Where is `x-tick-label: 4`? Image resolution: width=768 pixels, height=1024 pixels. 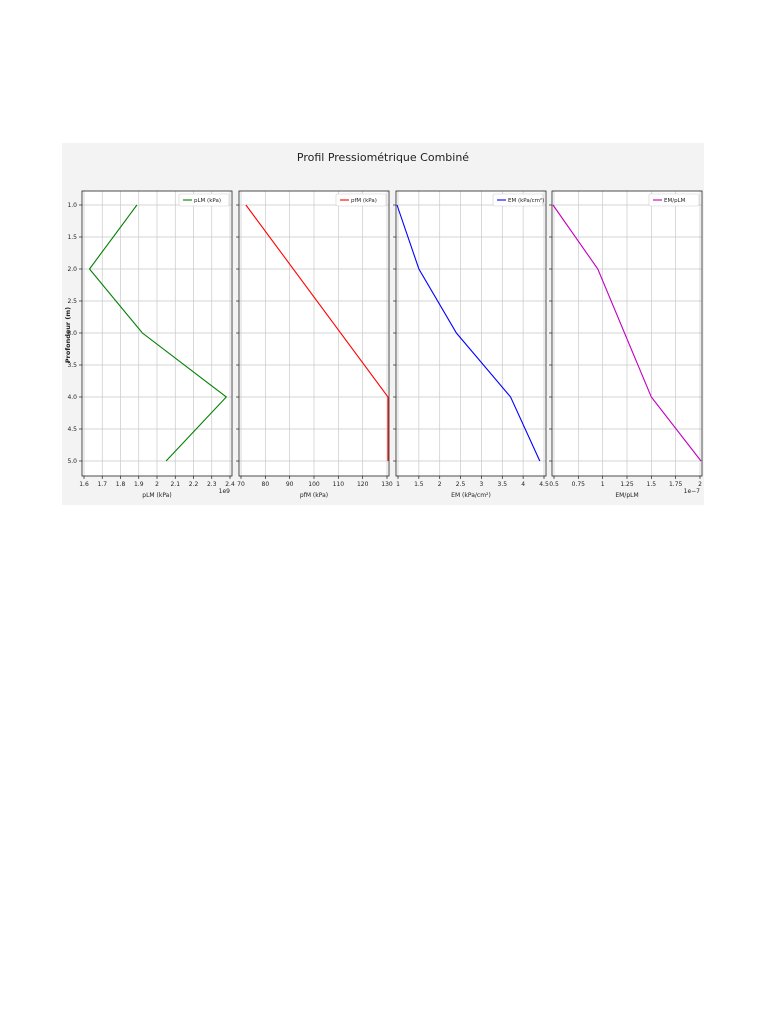 x-tick-label: 4 is located at coordinates (523, 484).